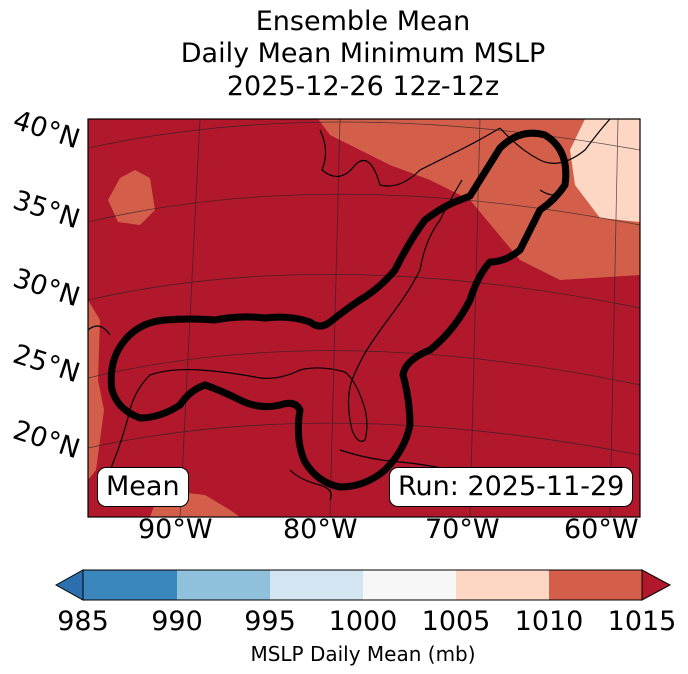 The width and height of the screenshot is (688, 674). I want to click on pressure-field-1010-blob, so click(131, 197).